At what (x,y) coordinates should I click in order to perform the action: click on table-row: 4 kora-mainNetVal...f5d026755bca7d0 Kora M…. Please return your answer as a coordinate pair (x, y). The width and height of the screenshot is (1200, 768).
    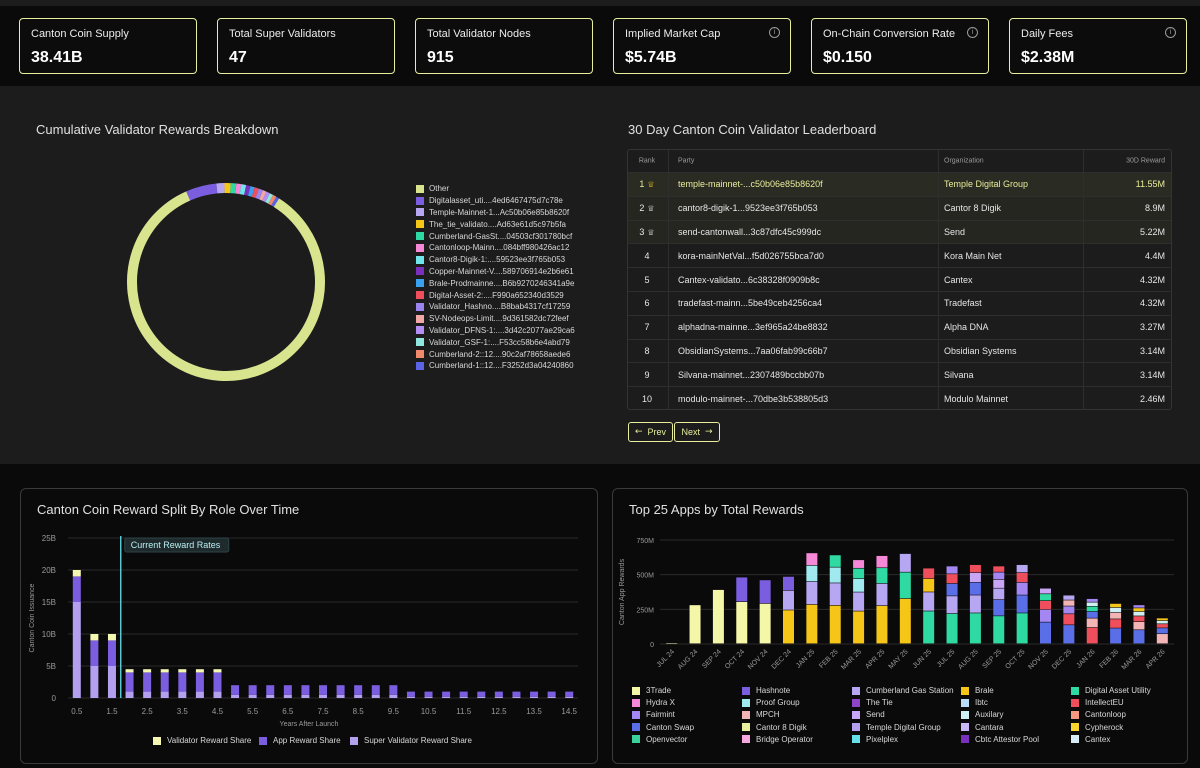
    Looking at the image, I should click on (899, 255).